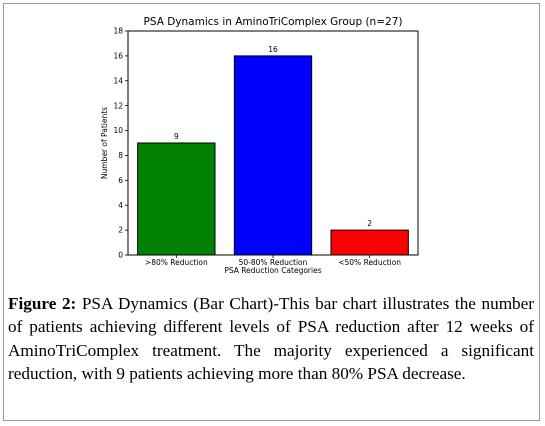  What do you see at coordinates (273, 49) in the screenshot?
I see `bar-value-label: 16` at bounding box center [273, 49].